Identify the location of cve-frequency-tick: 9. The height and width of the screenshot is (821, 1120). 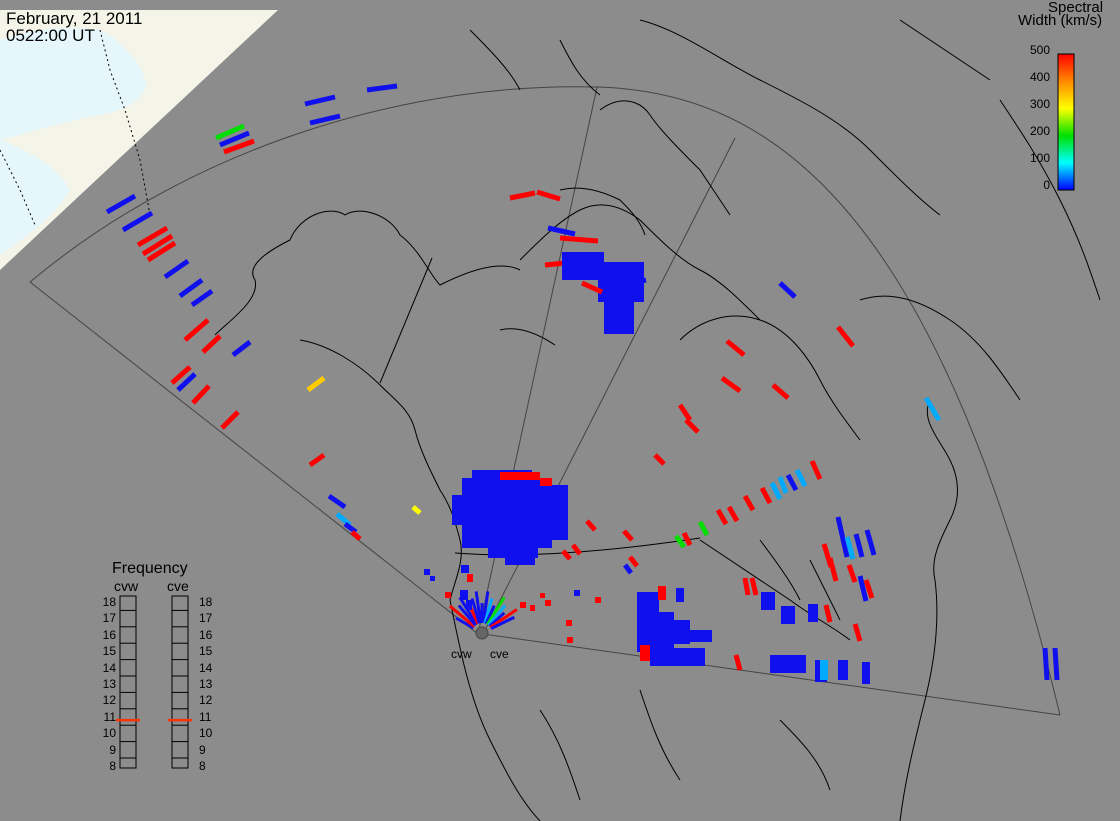
(202, 749).